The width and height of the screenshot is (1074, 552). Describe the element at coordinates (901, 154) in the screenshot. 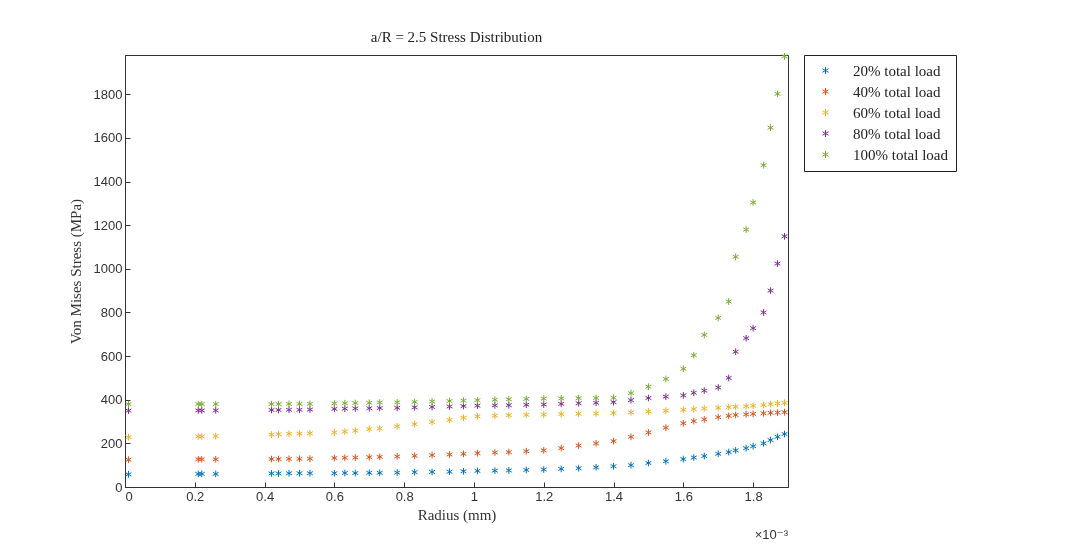

I see `legend-label: 100% total load` at that location.